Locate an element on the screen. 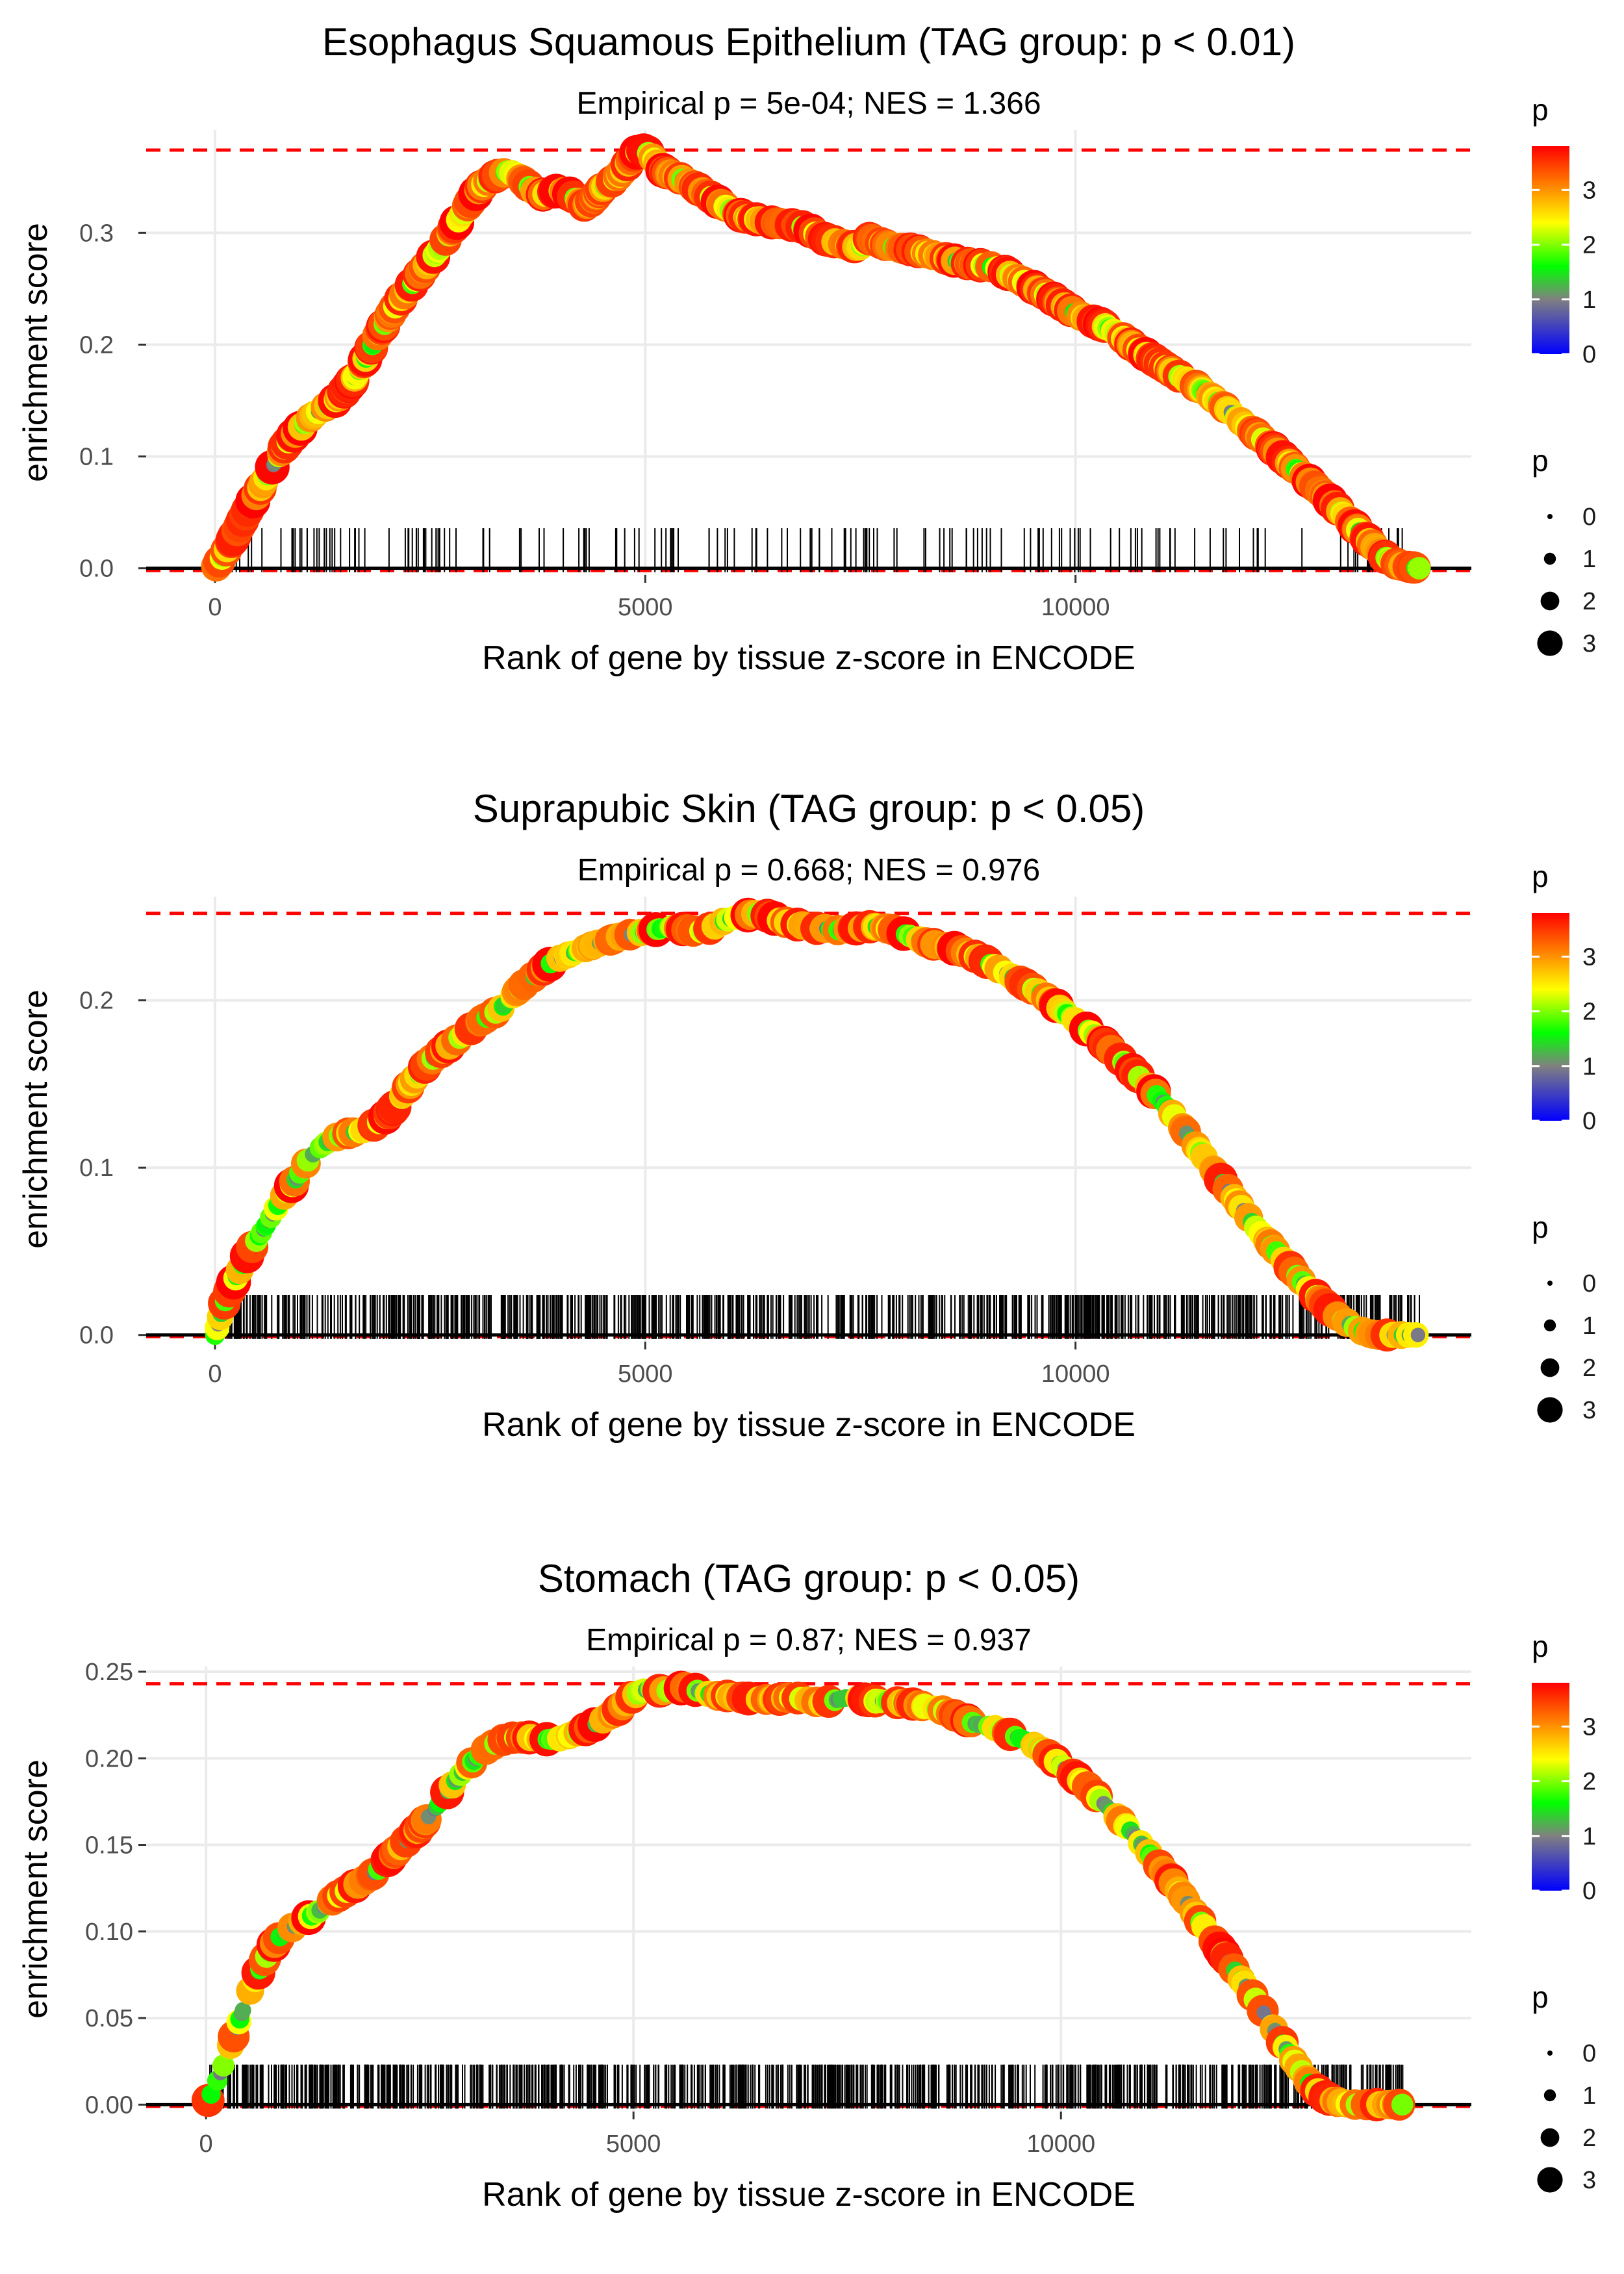 Image resolution: width=1624 pixels, height=2274 pixels. gene-points is located at coordinates (803, 1896).